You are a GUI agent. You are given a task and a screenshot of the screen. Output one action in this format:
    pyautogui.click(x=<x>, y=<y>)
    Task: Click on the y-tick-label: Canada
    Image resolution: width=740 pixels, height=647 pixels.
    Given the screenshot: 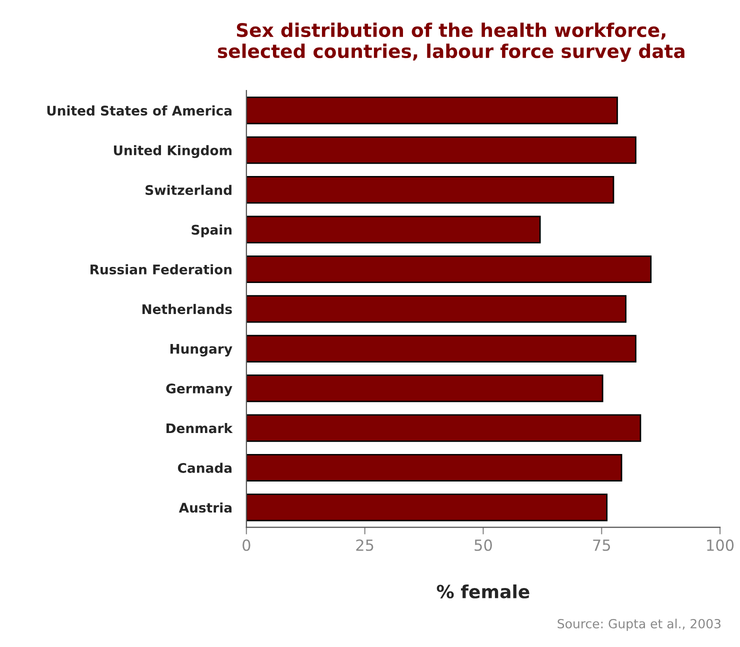 What is the action you would take?
    pyautogui.click(x=205, y=467)
    